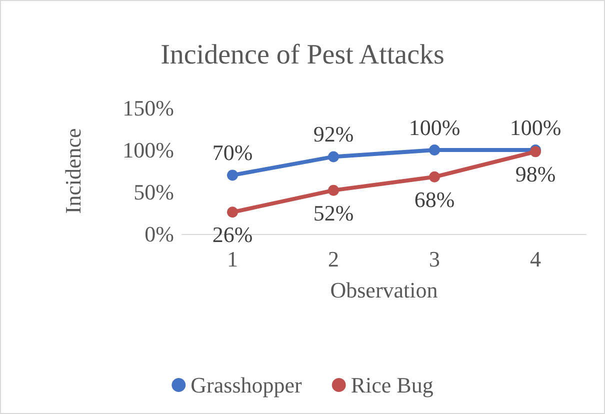 The width and height of the screenshot is (605, 414). Describe the element at coordinates (384, 290) in the screenshot. I see `x-axis-title: Observation` at that location.